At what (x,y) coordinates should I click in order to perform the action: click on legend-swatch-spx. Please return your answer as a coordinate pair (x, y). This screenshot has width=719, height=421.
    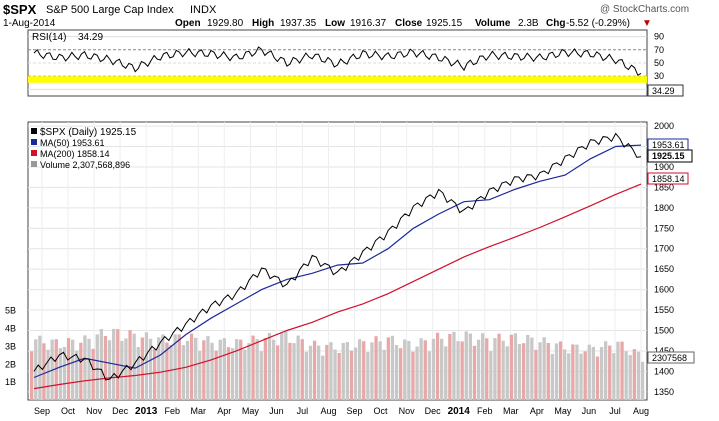
    Looking at the image, I should click on (34, 131).